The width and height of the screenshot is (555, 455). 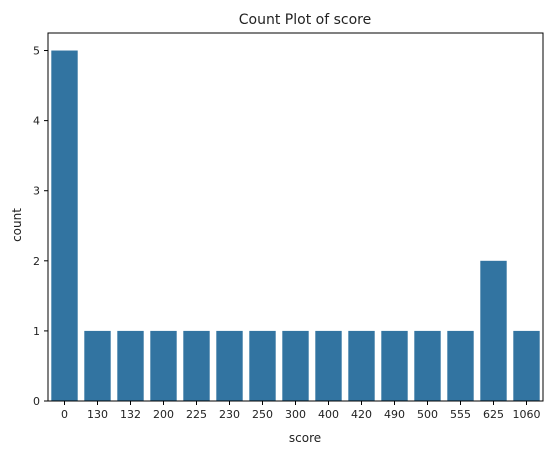 What do you see at coordinates (36, 331) in the screenshot?
I see `y-tick-label: 1` at bounding box center [36, 331].